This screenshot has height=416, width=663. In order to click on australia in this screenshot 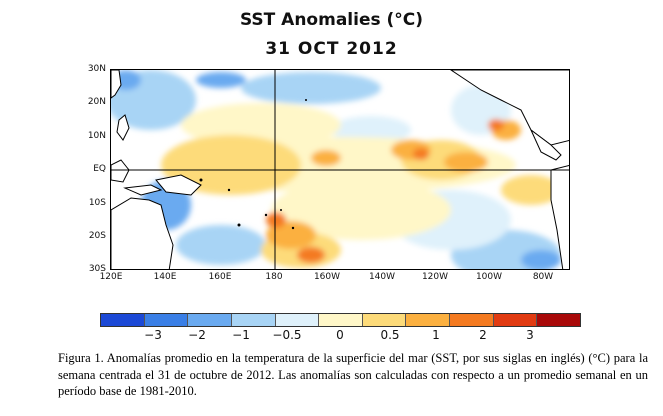, I will do `click(142, 233)`.